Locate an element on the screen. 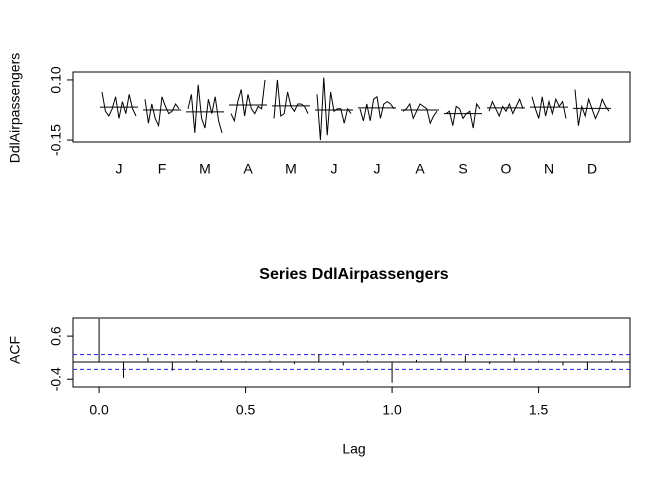  y-tick-label: 0.10 is located at coordinates (56, 79).